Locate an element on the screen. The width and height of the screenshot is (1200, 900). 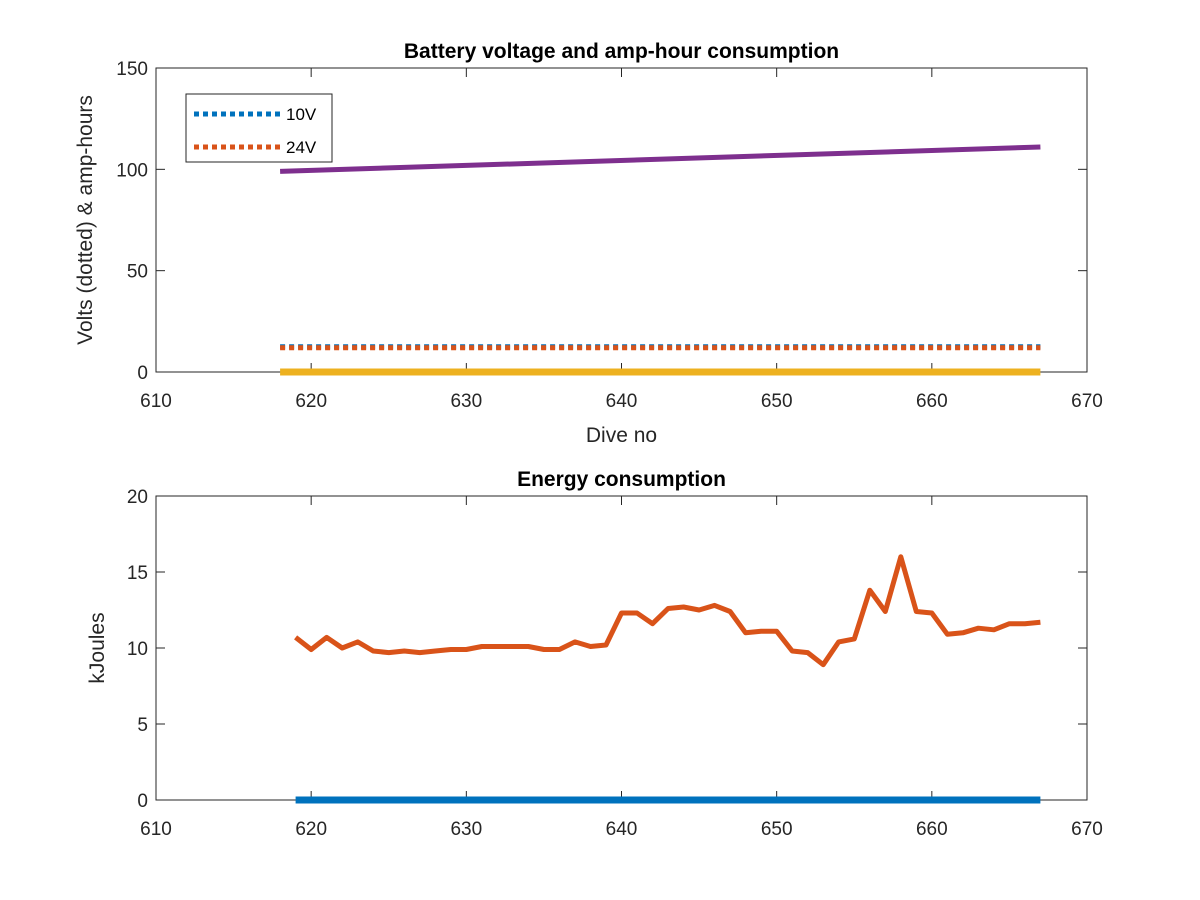
y-tick-label: 15 is located at coordinates (137, 573).